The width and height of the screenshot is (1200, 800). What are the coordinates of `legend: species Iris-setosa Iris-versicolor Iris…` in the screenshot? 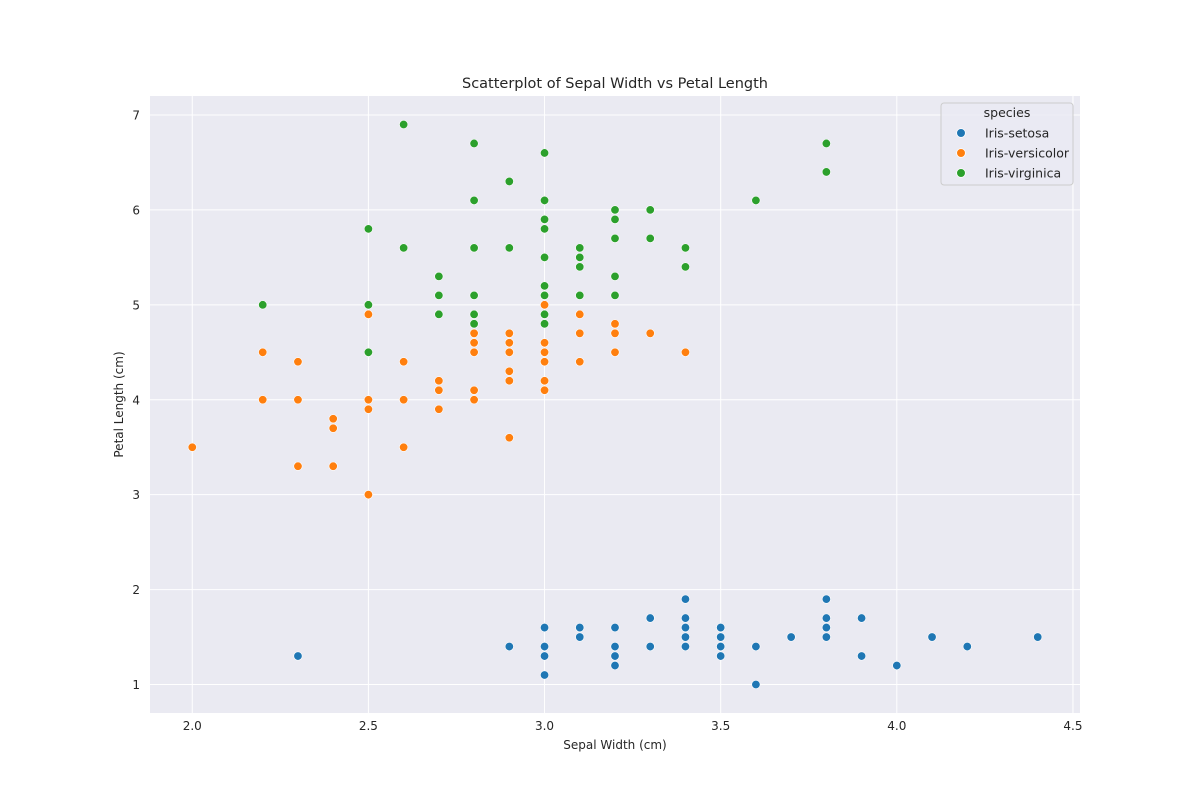 It's located at (1007, 144).